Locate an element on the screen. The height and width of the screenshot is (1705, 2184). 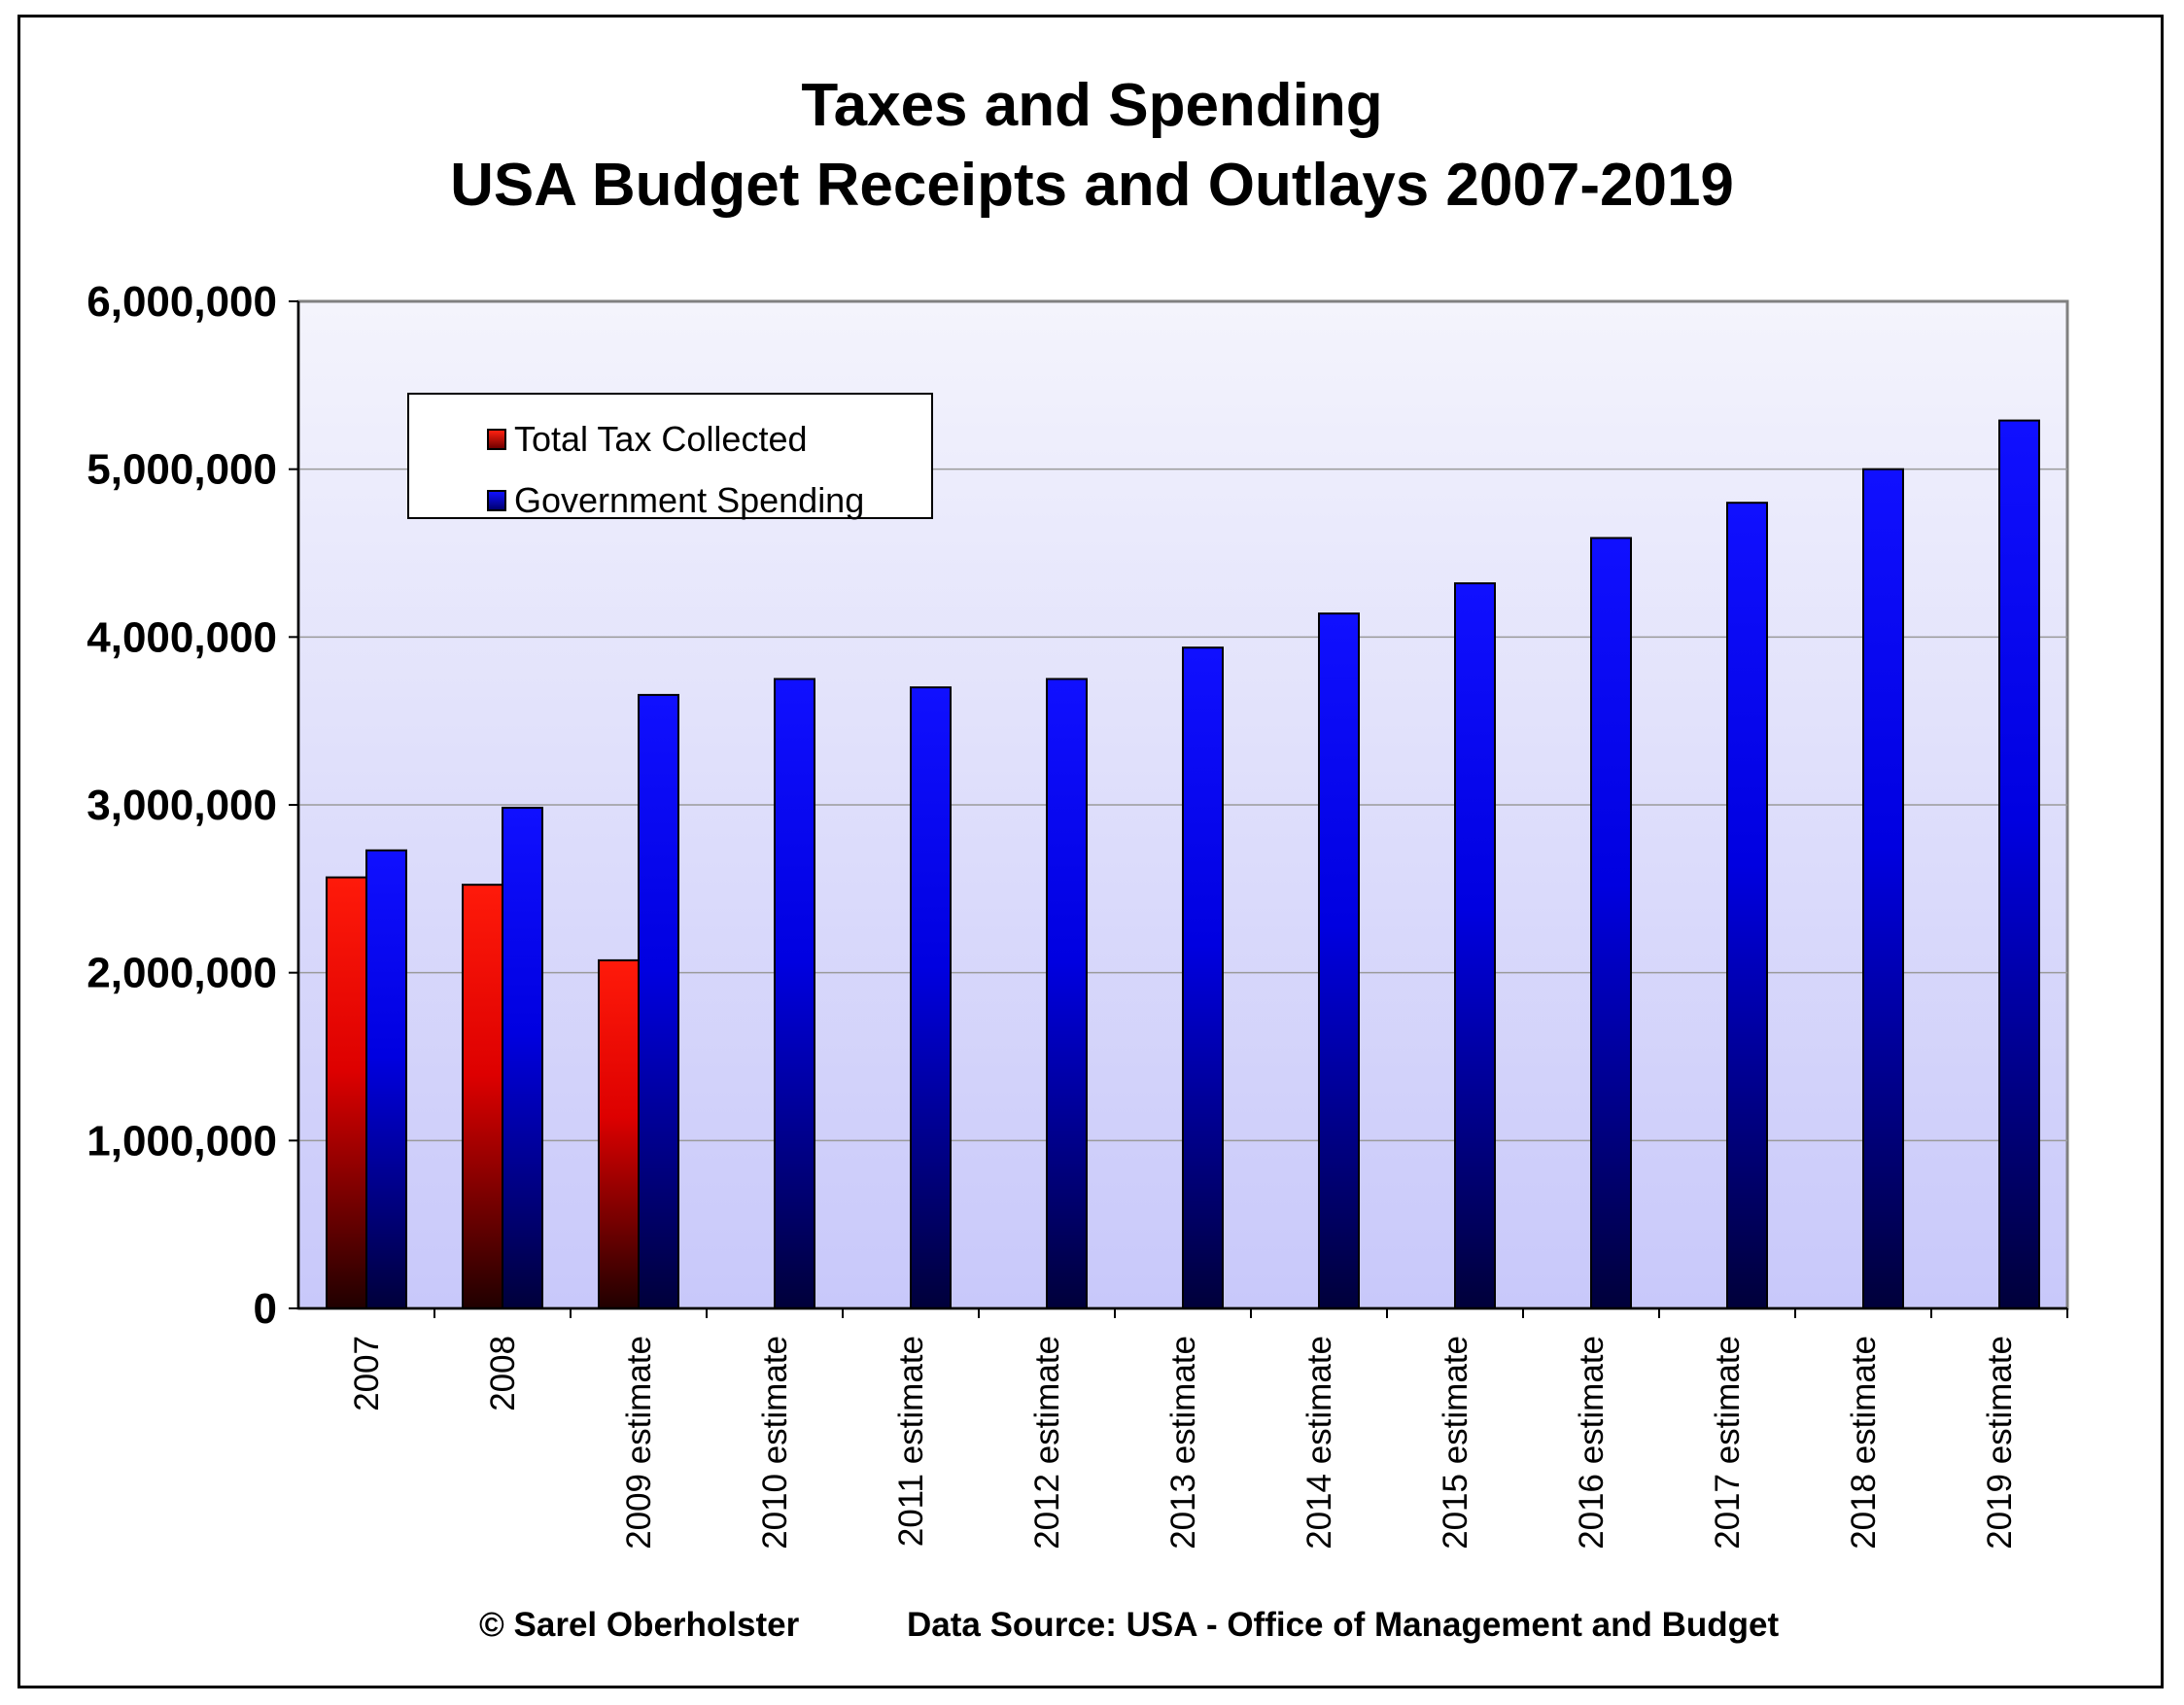
y-tick-label: 5,000,000 is located at coordinates (182, 470).